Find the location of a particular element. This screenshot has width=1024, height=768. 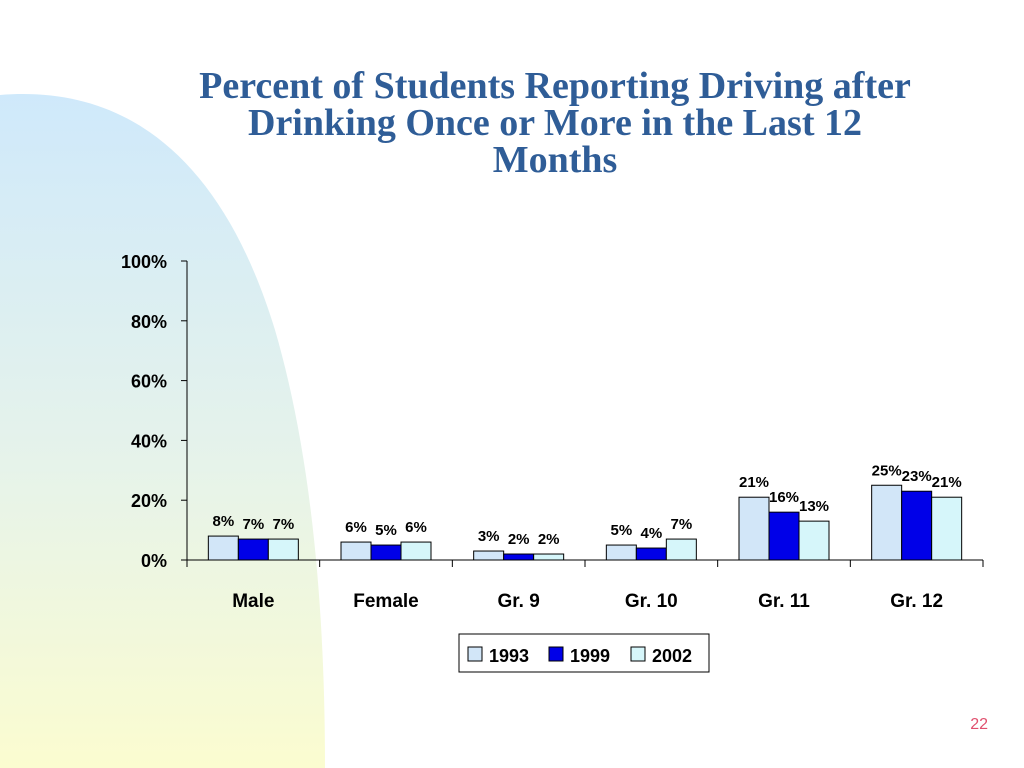

category-label: Gr. 11 is located at coordinates (784, 601).